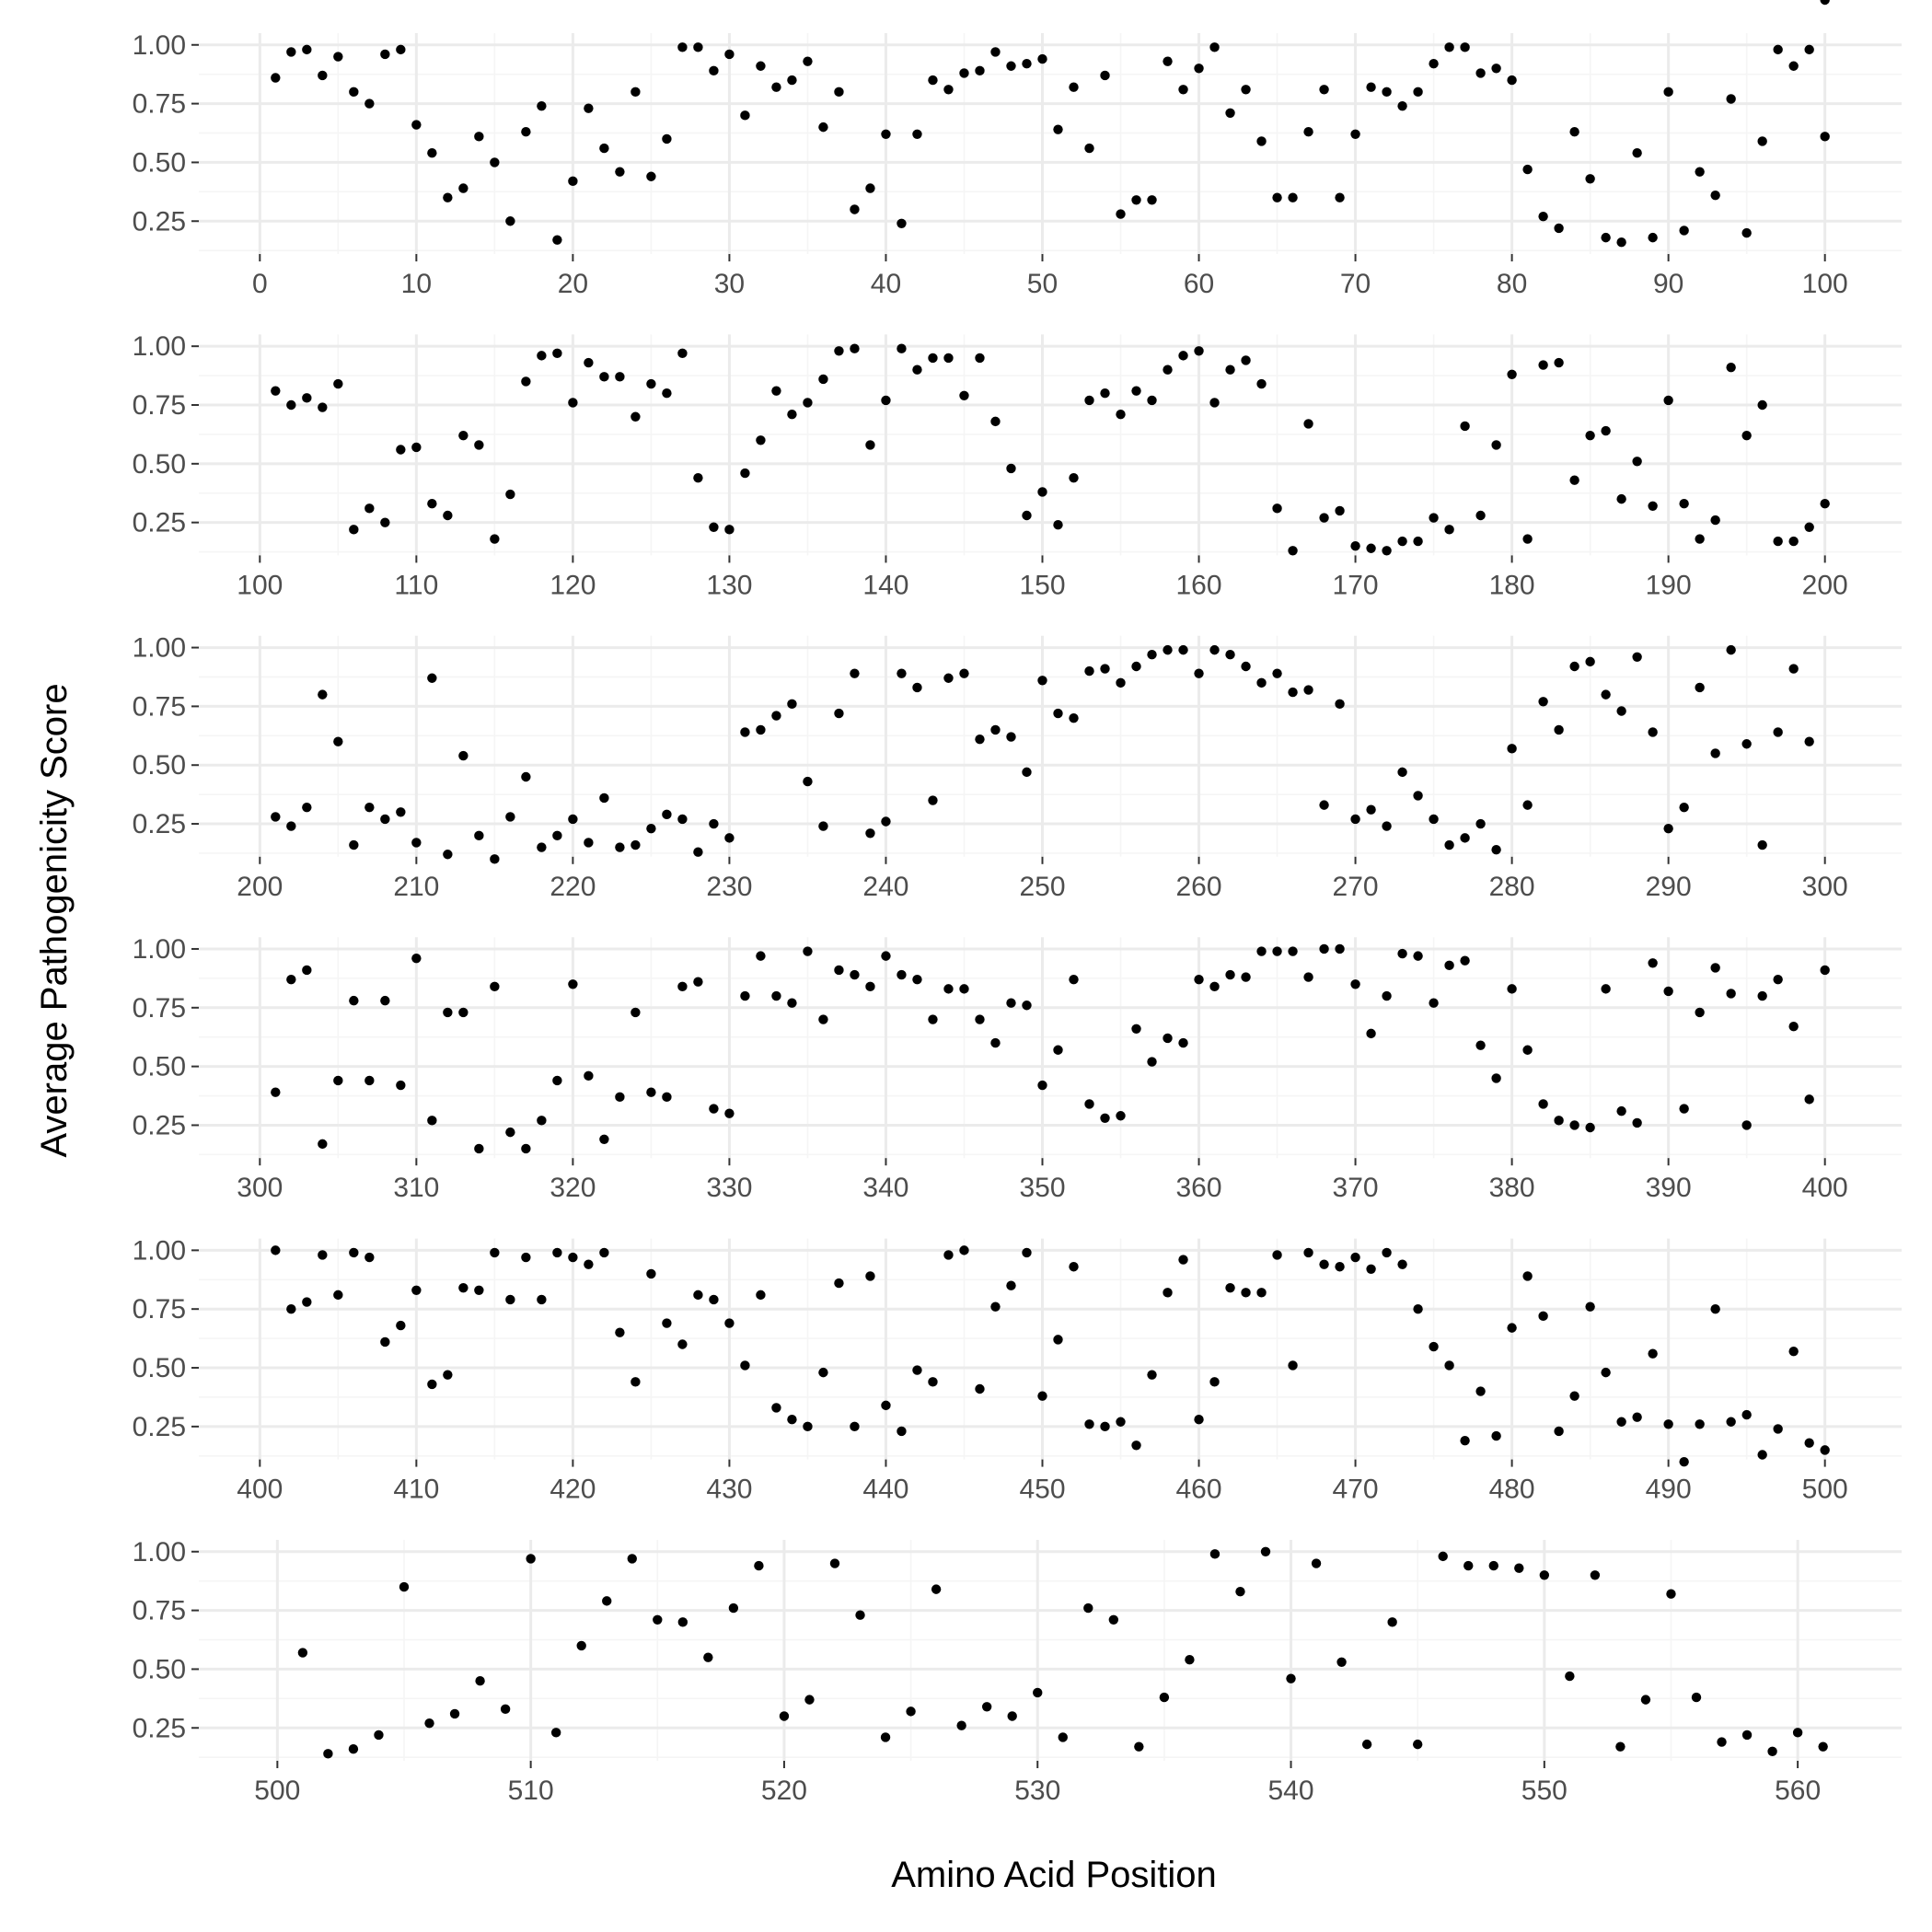 The width and height of the screenshot is (1932, 1932). I want to click on panel-background, so click(1050, 1651).